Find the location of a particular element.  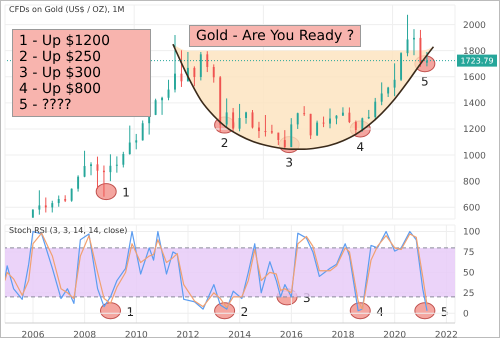

chart-title: CFDs on Gold (US$ / OZ), 1M is located at coordinates (66, 9).